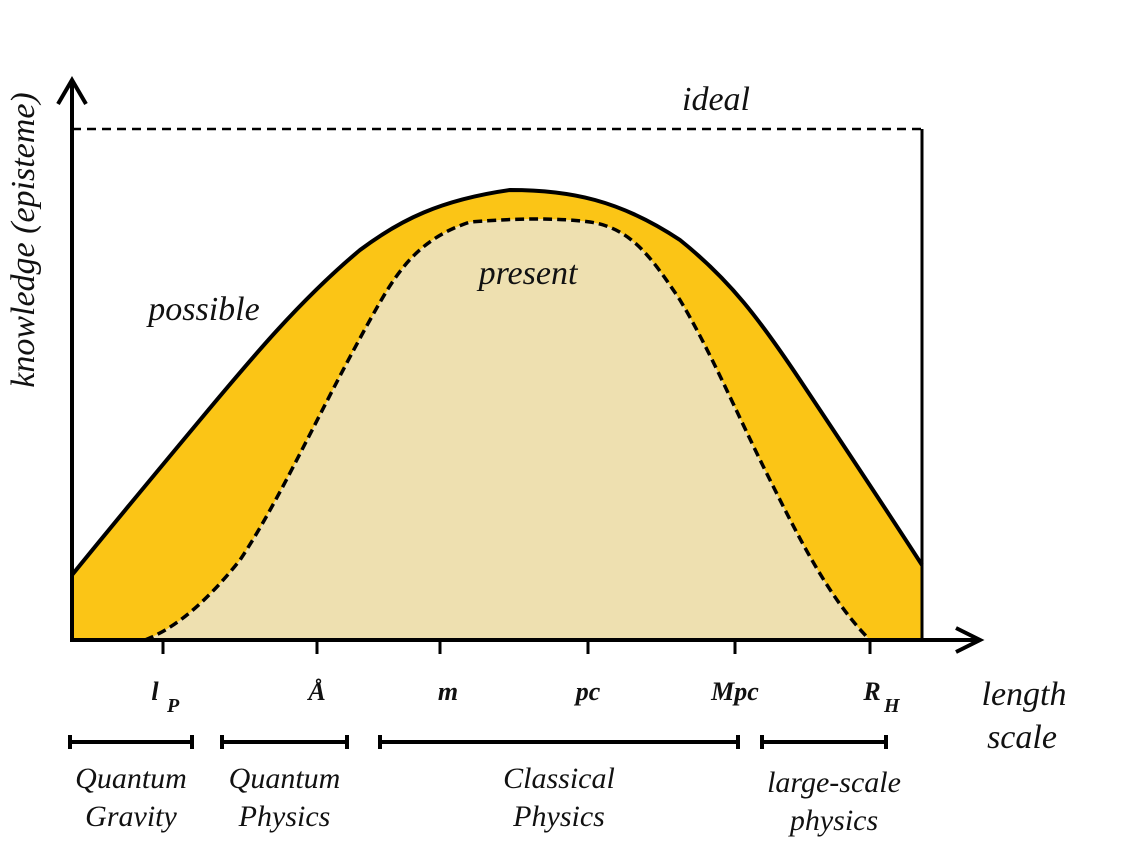  Describe the element at coordinates (23, 240) in the screenshot. I see `y-axis-label: knowledge (episteme)` at that location.